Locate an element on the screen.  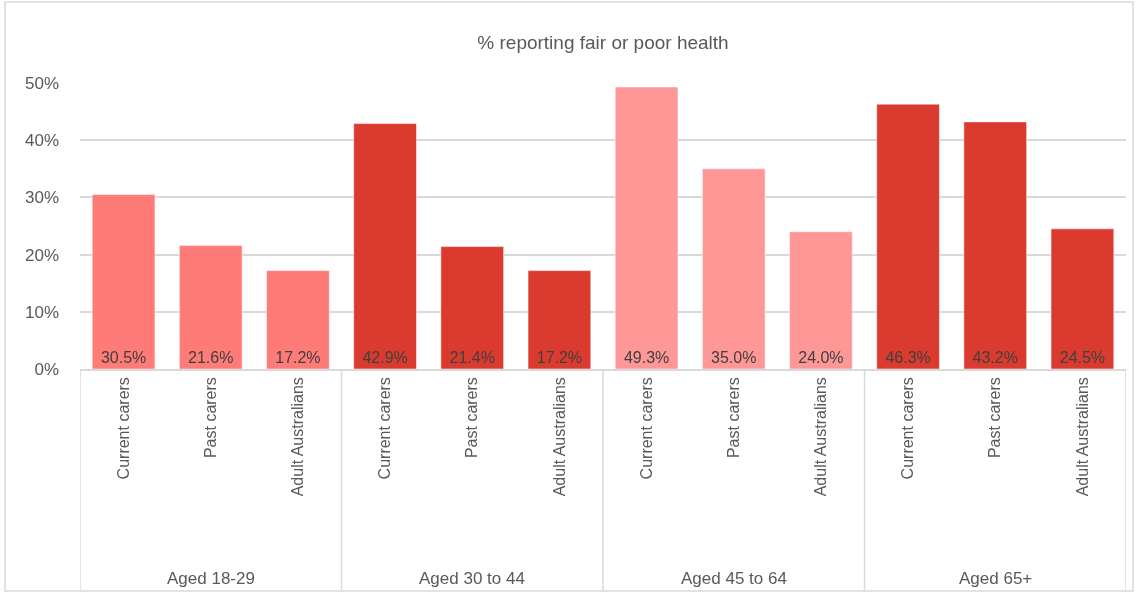
data-label: 43.2% is located at coordinates (995, 357).